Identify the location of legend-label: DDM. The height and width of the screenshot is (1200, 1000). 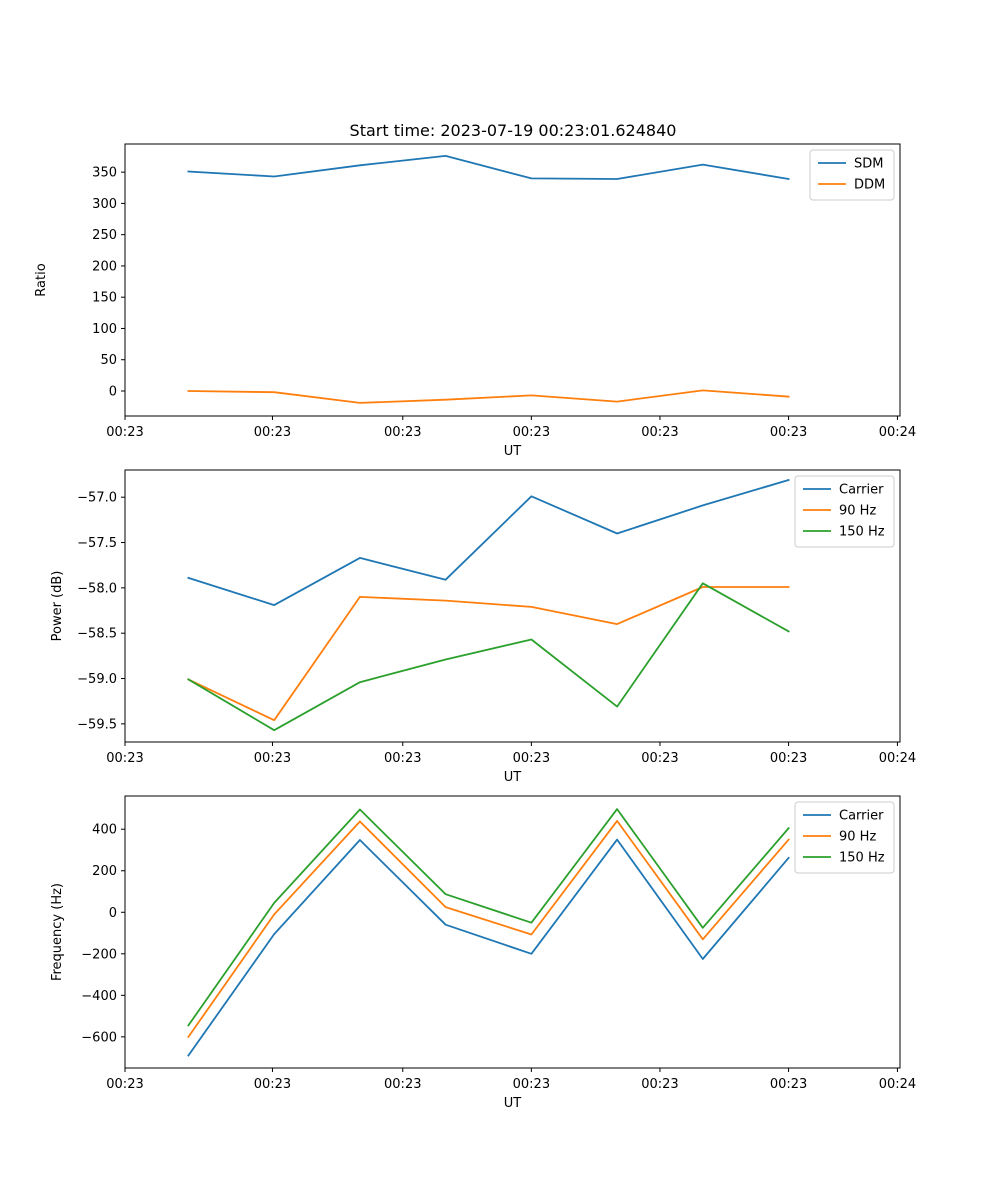
(869, 185).